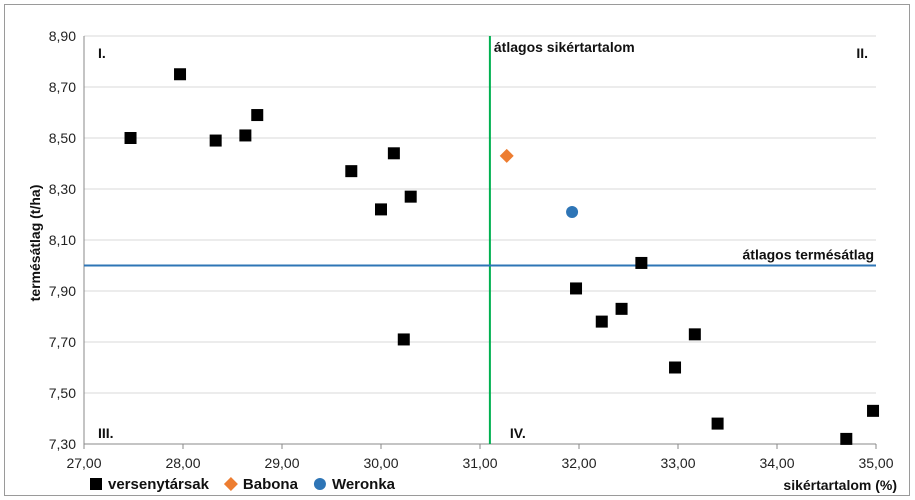  What do you see at coordinates (35, 243) in the screenshot?
I see `y-axis-label: termésátlag (t/ha)` at bounding box center [35, 243].